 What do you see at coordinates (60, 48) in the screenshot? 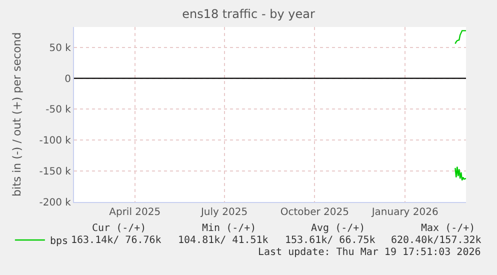
I see `y-tick-label: 50 k` at bounding box center [60, 48].